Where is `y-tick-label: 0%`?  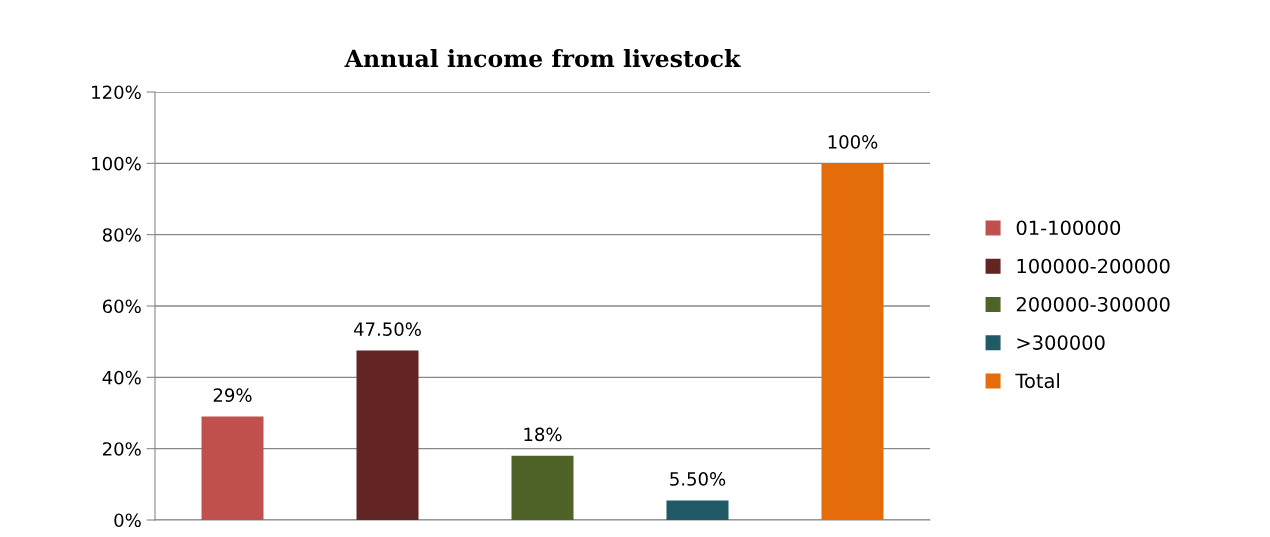
y-tick-label: 0% is located at coordinates (127, 520).